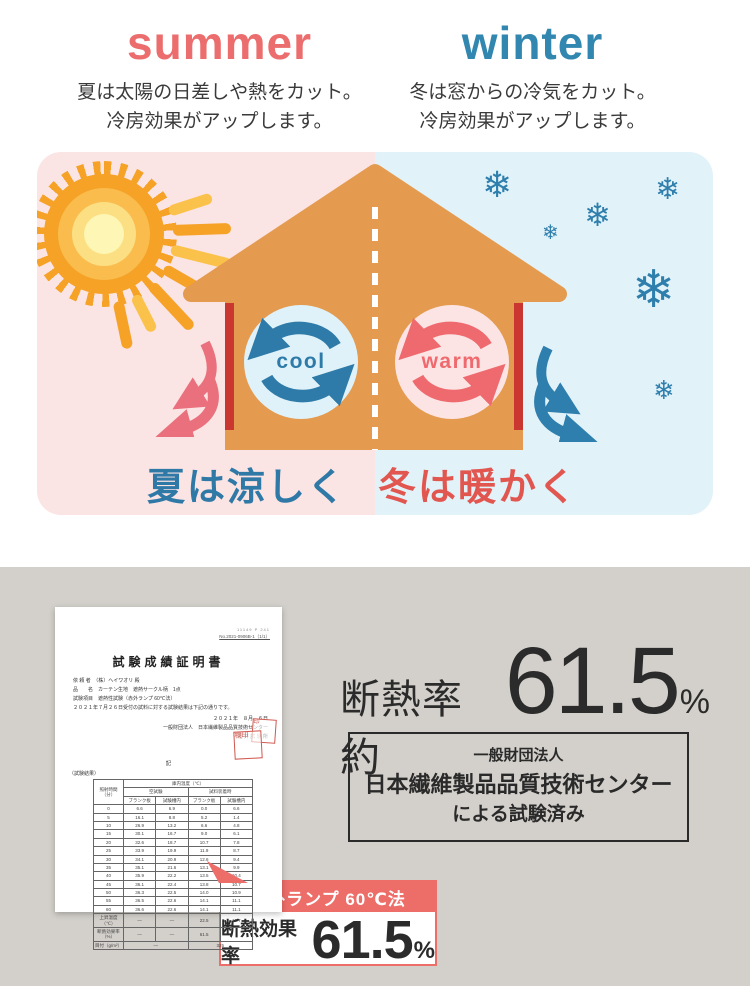 The height and width of the screenshot is (986, 750). I want to click on table-cell: 22.6, so click(172, 909).